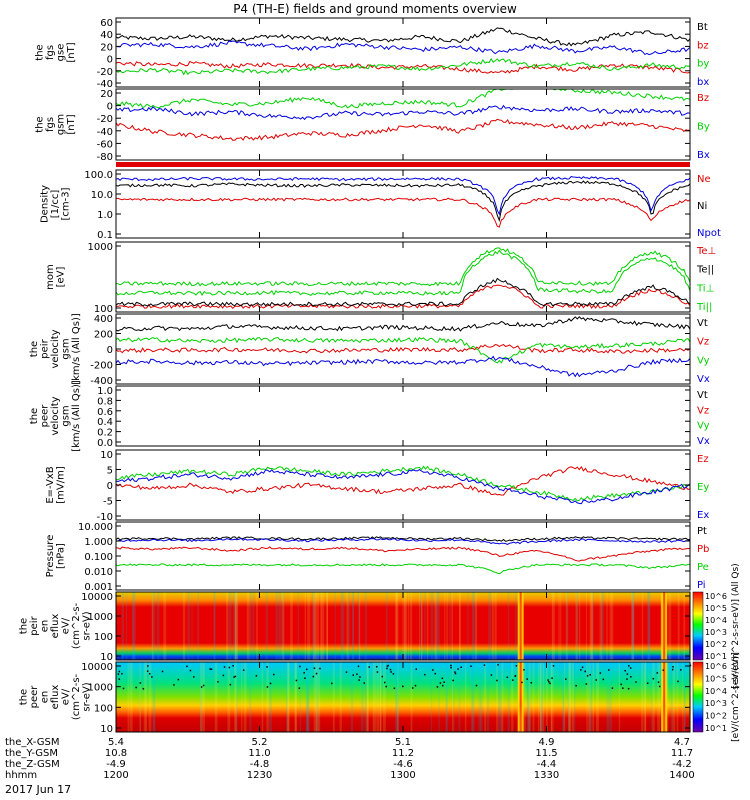  I want to click on legend-entry: by, so click(703, 64).